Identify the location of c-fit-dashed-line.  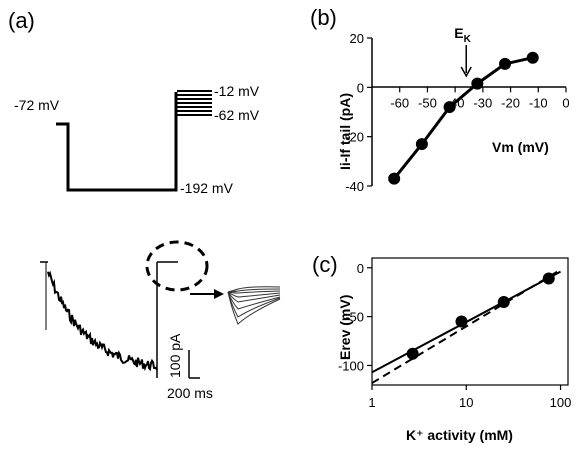
(466, 326).